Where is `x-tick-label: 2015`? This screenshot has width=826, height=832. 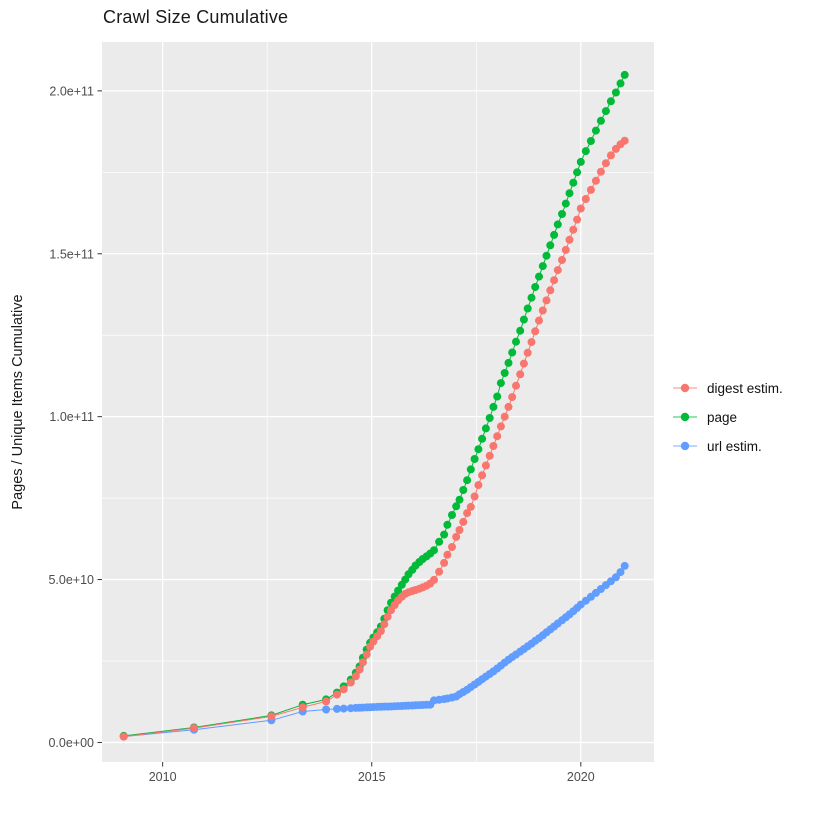 x-tick-label: 2015 is located at coordinates (372, 777).